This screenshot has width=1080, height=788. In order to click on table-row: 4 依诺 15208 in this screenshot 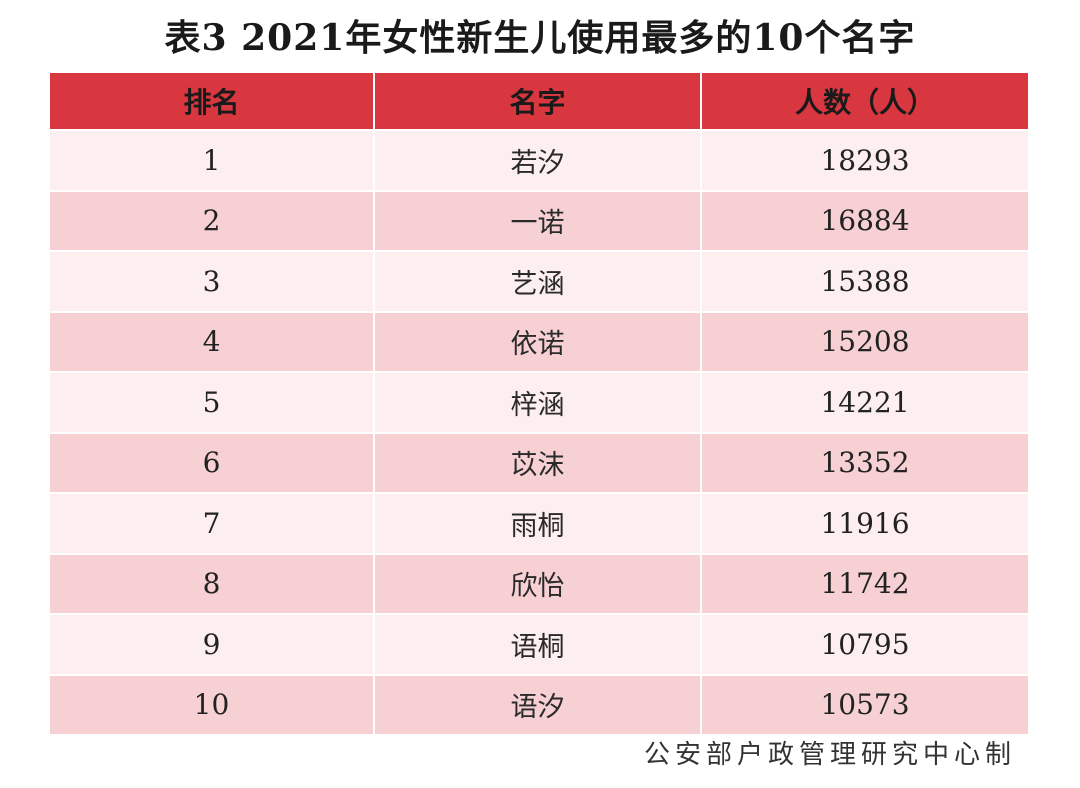, I will do `click(539, 342)`.